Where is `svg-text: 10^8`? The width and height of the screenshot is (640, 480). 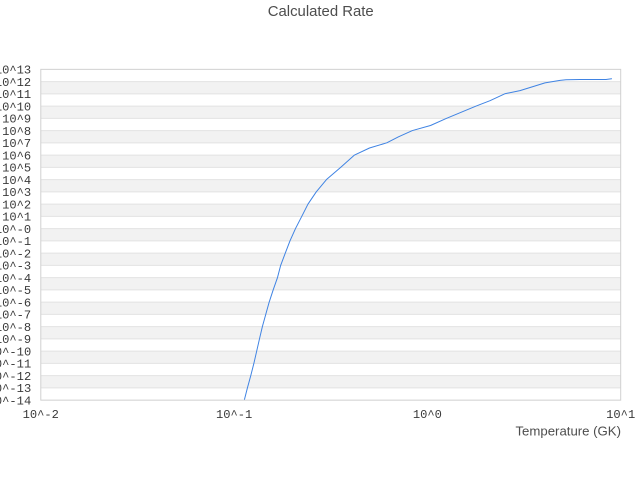 svg-text: 10^8 is located at coordinates (16, 132).